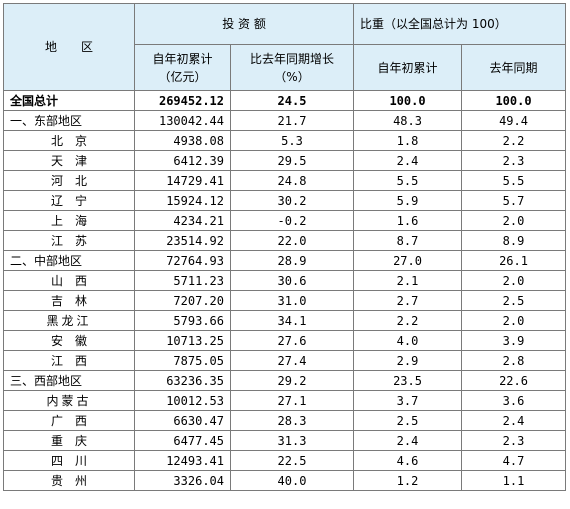  I want to click on amount-cell: 15924.12, so click(182, 200).